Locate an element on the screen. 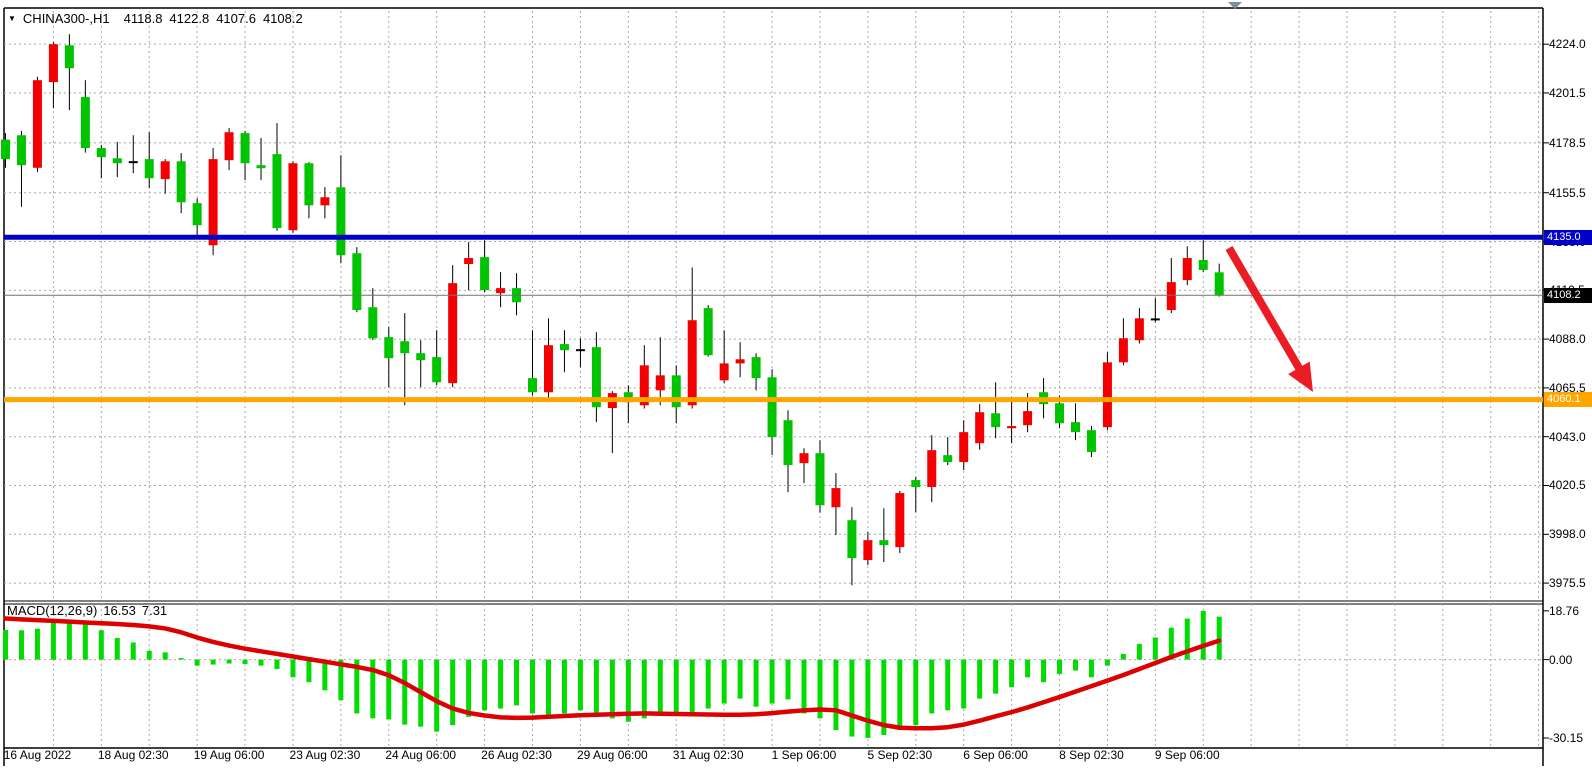  price-axis-label: 4020.5 is located at coordinates (1567, 485).